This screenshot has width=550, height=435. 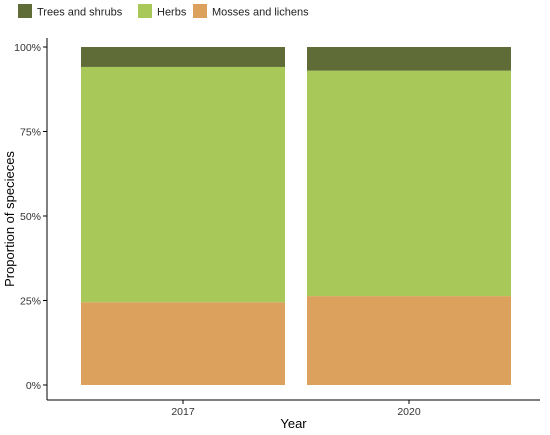 What do you see at coordinates (33, 386) in the screenshot?
I see `y-tick-label: 0%` at bounding box center [33, 386].